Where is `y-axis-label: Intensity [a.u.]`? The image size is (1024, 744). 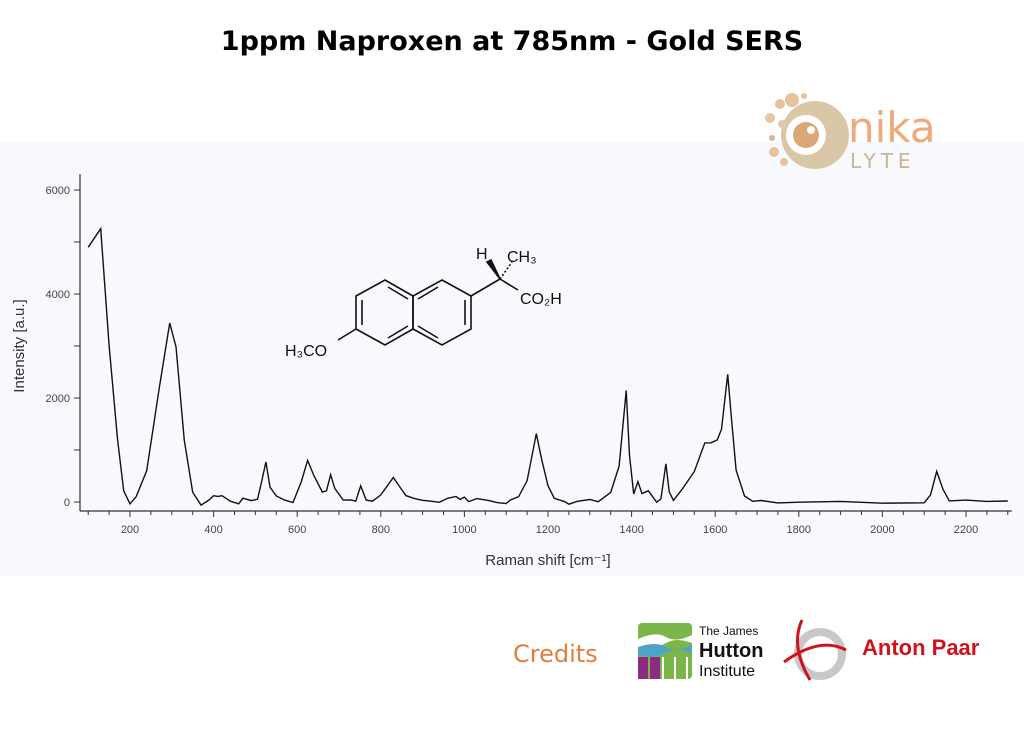 y-axis-label: Intensity [a.u.] is located at coordinates (19, 345).